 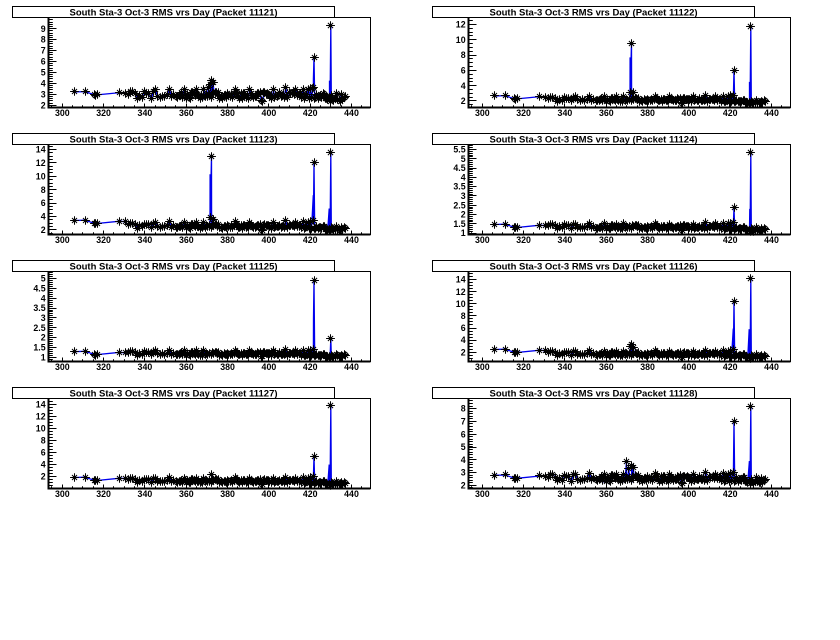 I want to click on svg-text: 9, so click(x=43, y=29).